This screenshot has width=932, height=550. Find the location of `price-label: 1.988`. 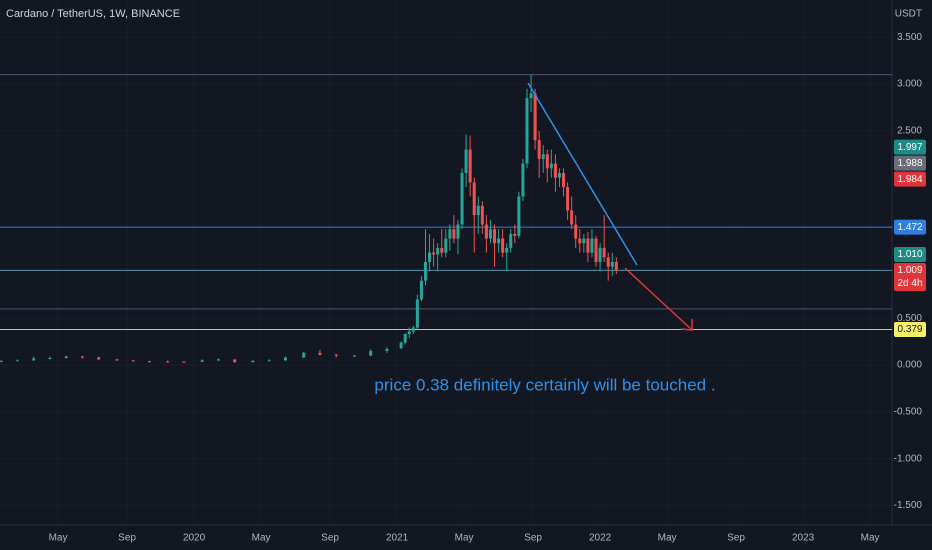

price-label: 1.988 is located at coordinates (909, 163).